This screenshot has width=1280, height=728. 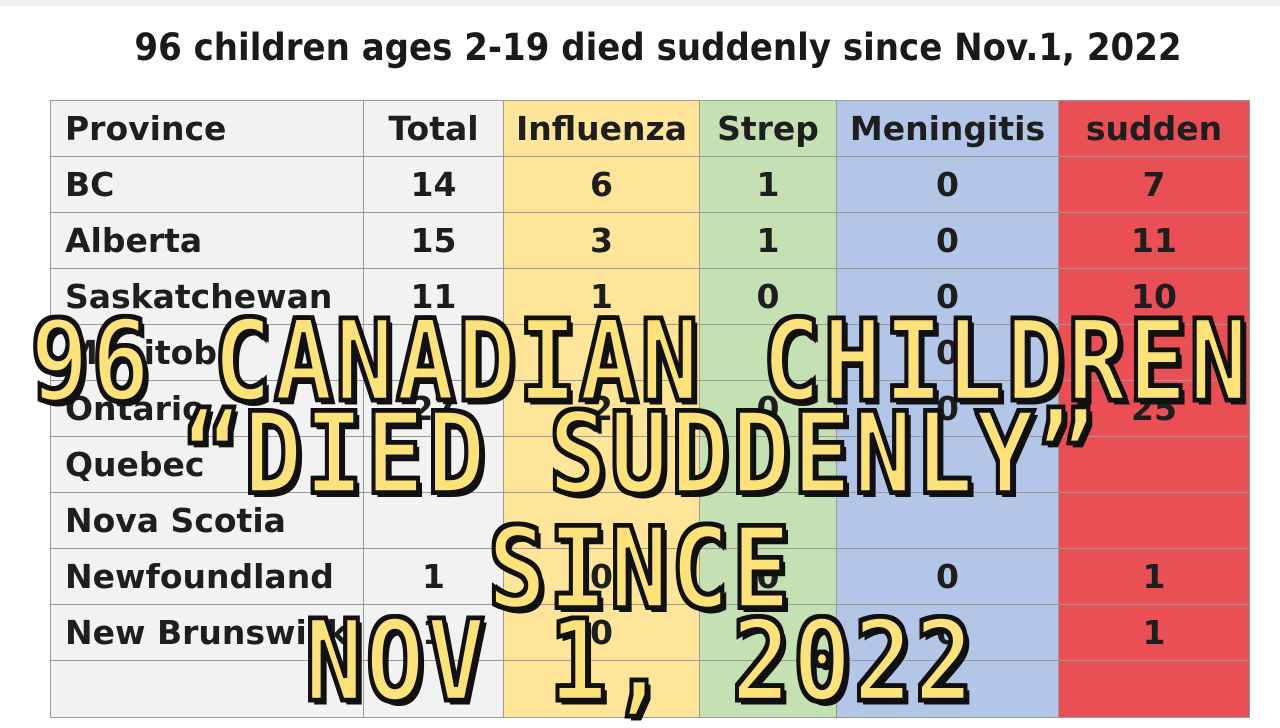 I want to click on cell-province, so click(x=207, y=689).